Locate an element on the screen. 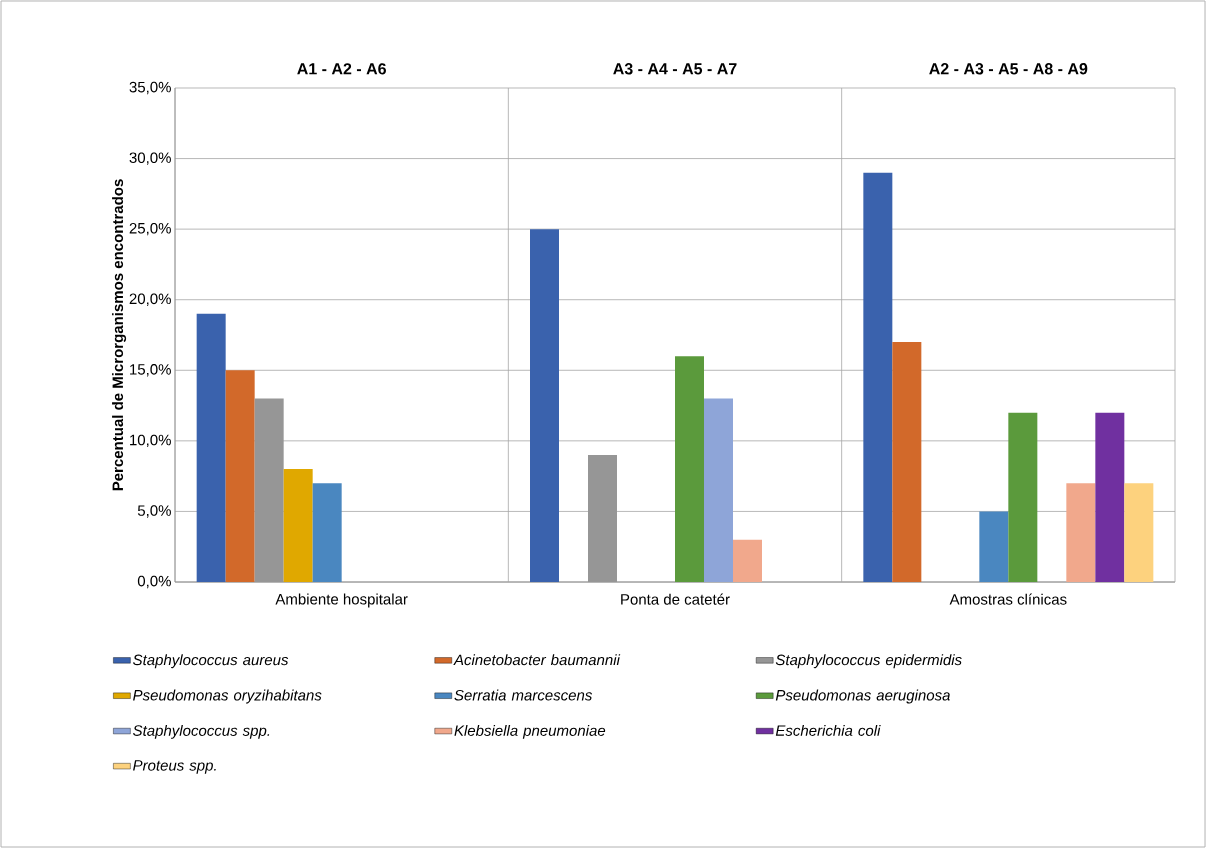  legend-label: Escherichia coli is located at coordinates (828, 730).